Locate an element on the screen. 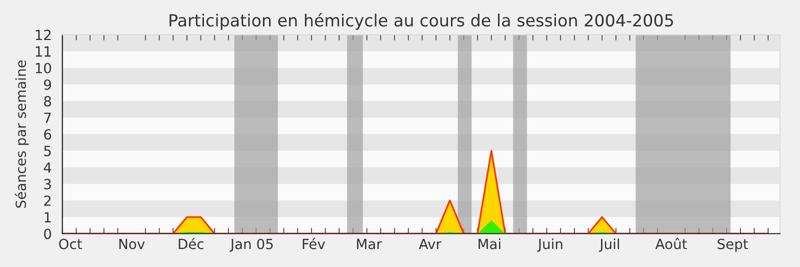 The height and width of the screenshot is (267, 800). y-tick-label: 8 is located at coordinates (48, 101).